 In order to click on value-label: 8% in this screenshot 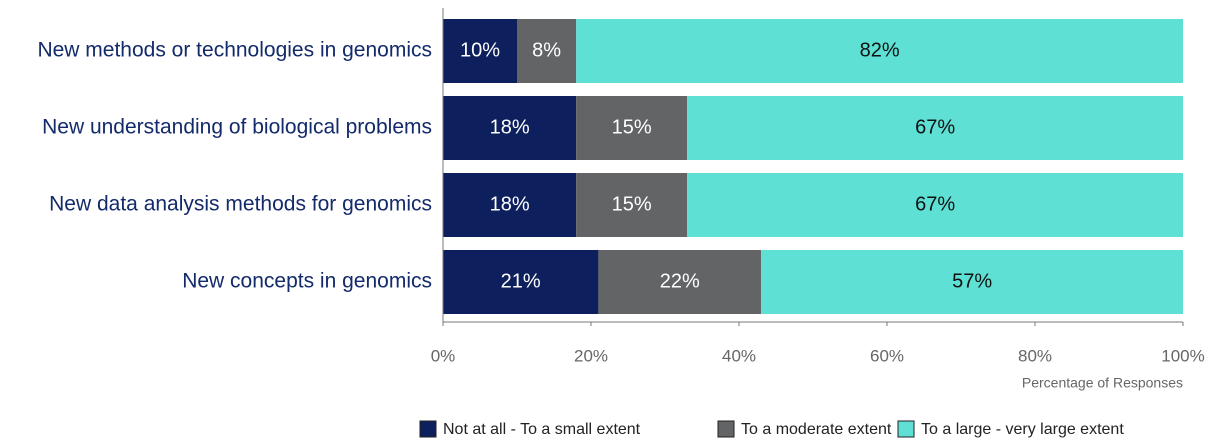, I will do `click(546, 50)`.